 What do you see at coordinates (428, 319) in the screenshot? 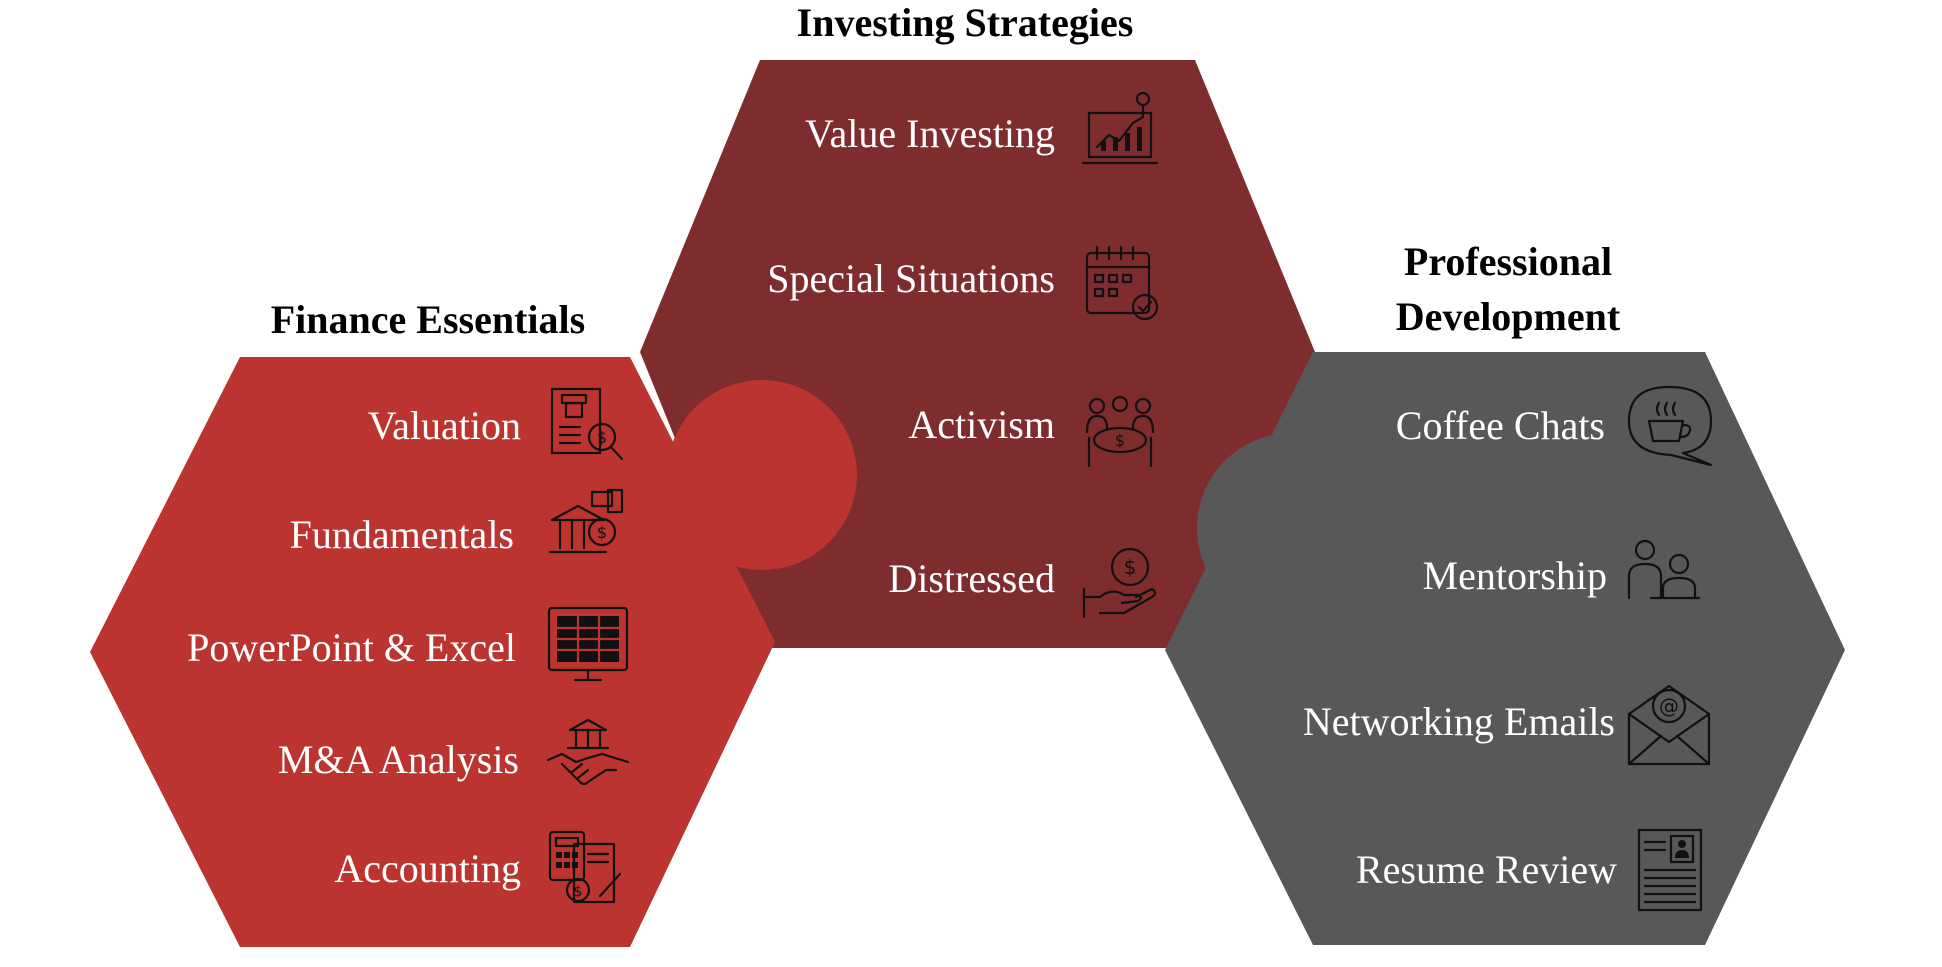
I see `finance-title: Finance Essentials` at bounding box center [428, 319].